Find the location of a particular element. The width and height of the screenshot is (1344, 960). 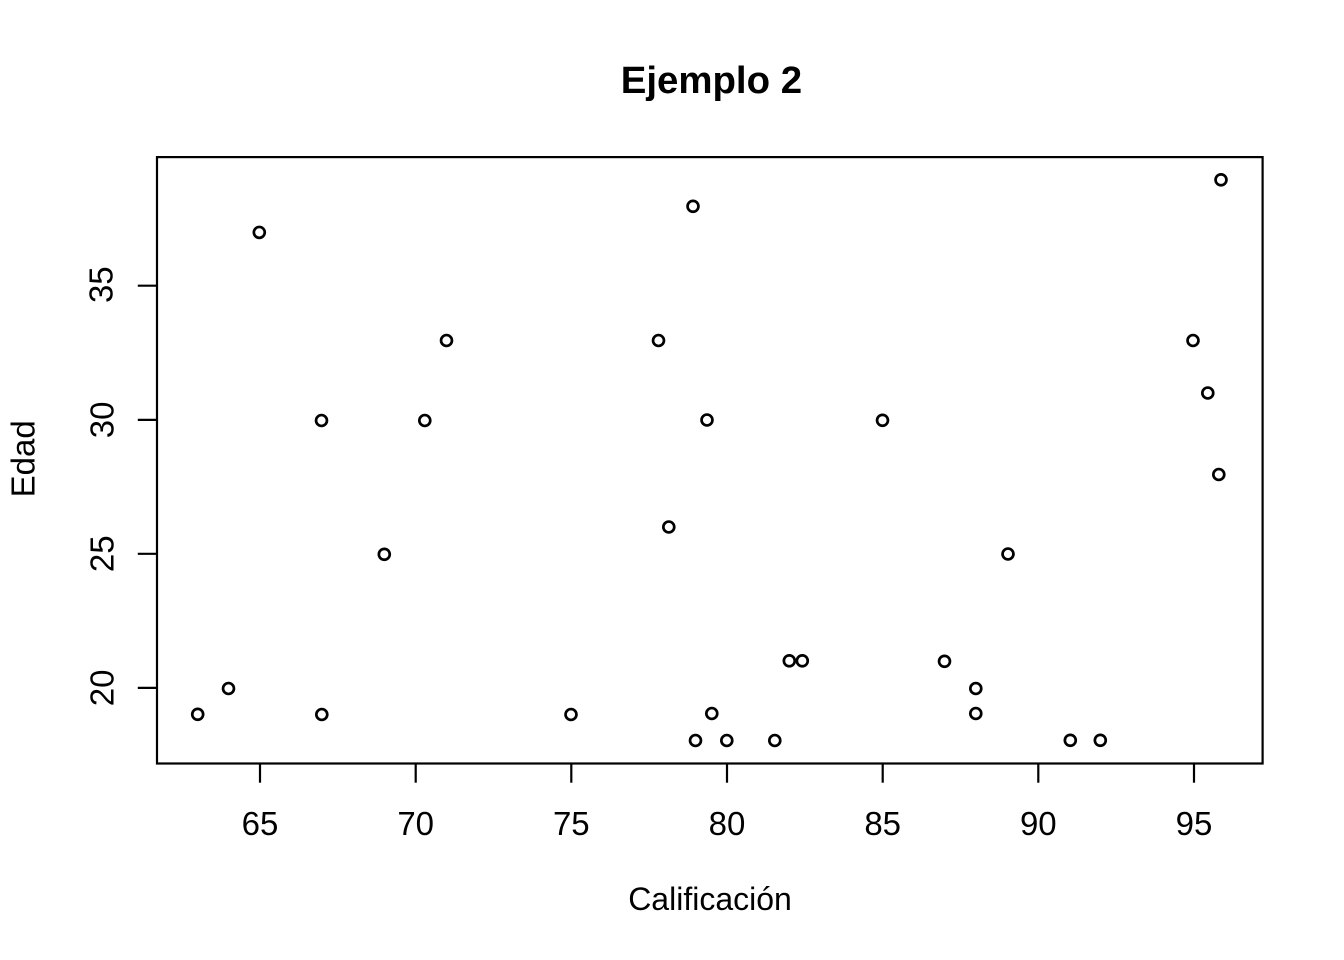

svg-text: 25 is located at coordinates (102, 553).